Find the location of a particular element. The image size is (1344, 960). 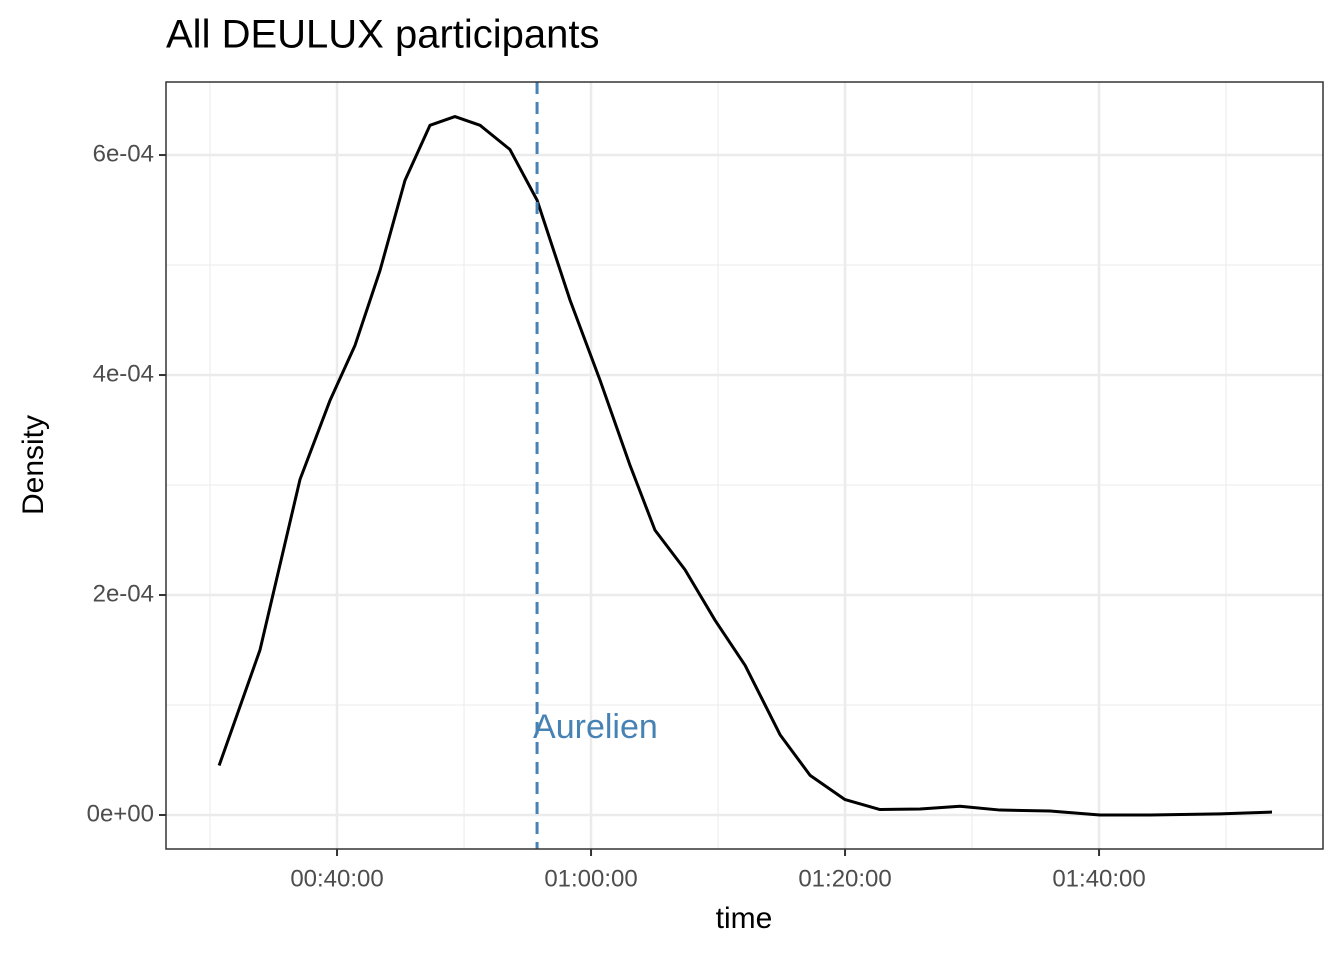

y-tick-label: 6e-04 is located at coordinates (123, 153).